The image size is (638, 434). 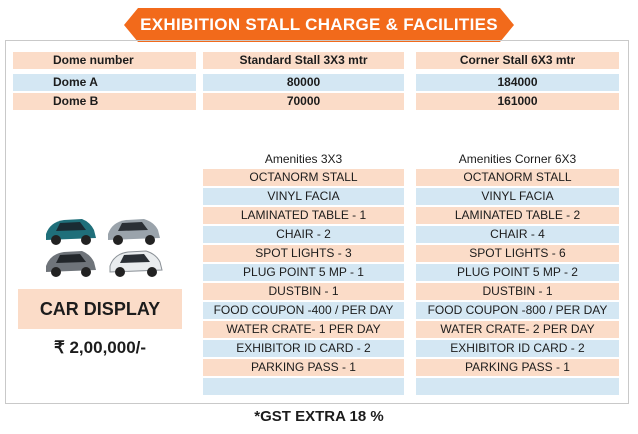 I want to click on amenity-standard-item: CHAIR - 2, so click(x=303, y=234).